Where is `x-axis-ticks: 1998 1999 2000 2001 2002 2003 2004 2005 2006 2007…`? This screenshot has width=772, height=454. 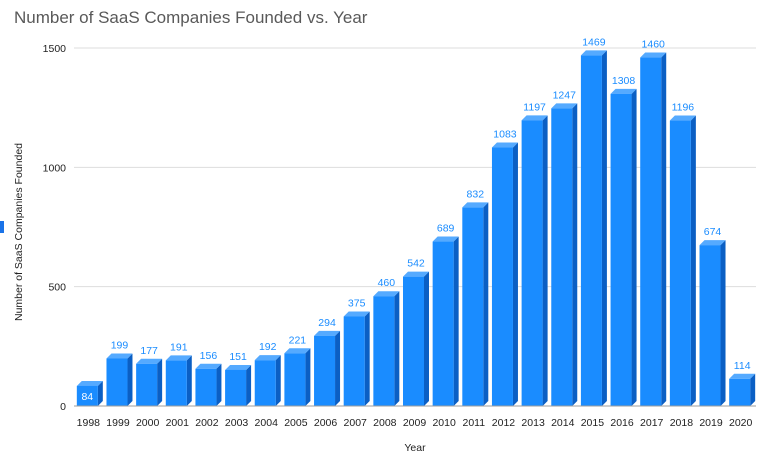 x-axis-ticks: 1998 1999 2000 2001 2002 2003 2004 2005 2006 2007… is located at coordinates (415, 423).